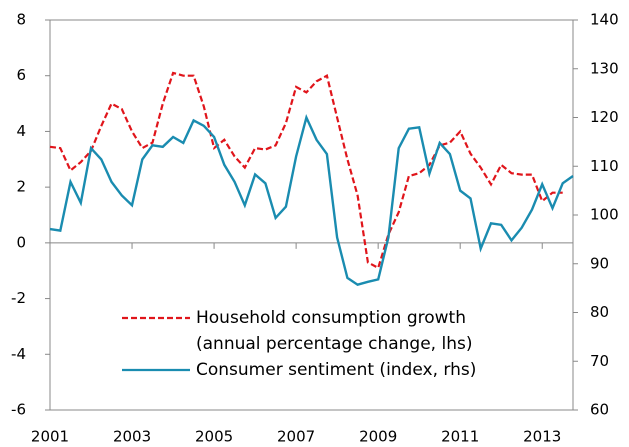 The height and width of the screenshot is (447, 629). Describe the element at coordinates (542, 437) in the screenshot. I see `x-tick-label: 2013` at that location.